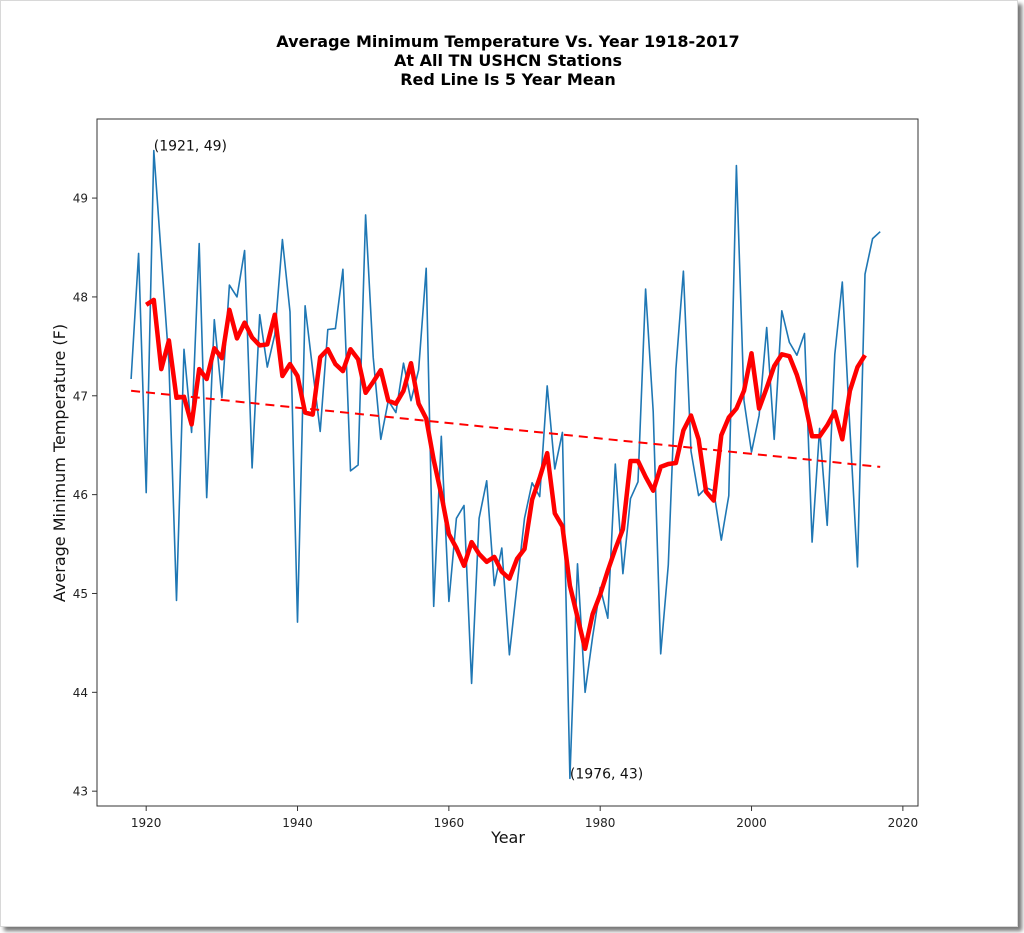 The image size is (1024, 933). What do you see at coordinates (903, 823) in the screenshot?
I see `x-tick-label: 2020` at bounding box center [903, 823].